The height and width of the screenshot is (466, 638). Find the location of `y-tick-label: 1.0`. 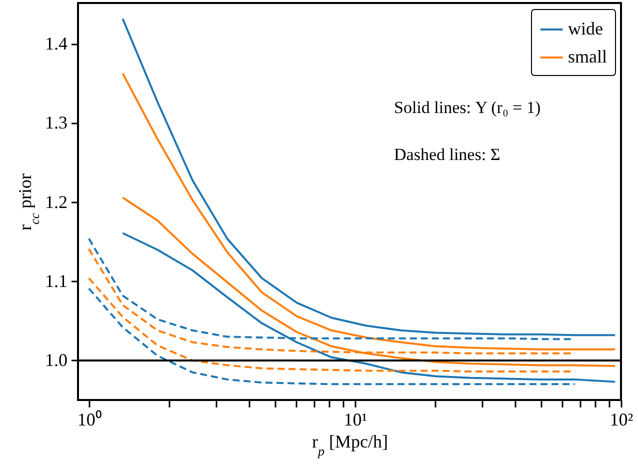

y-tick-label: 1.0 is located at coordinates (56, 360).